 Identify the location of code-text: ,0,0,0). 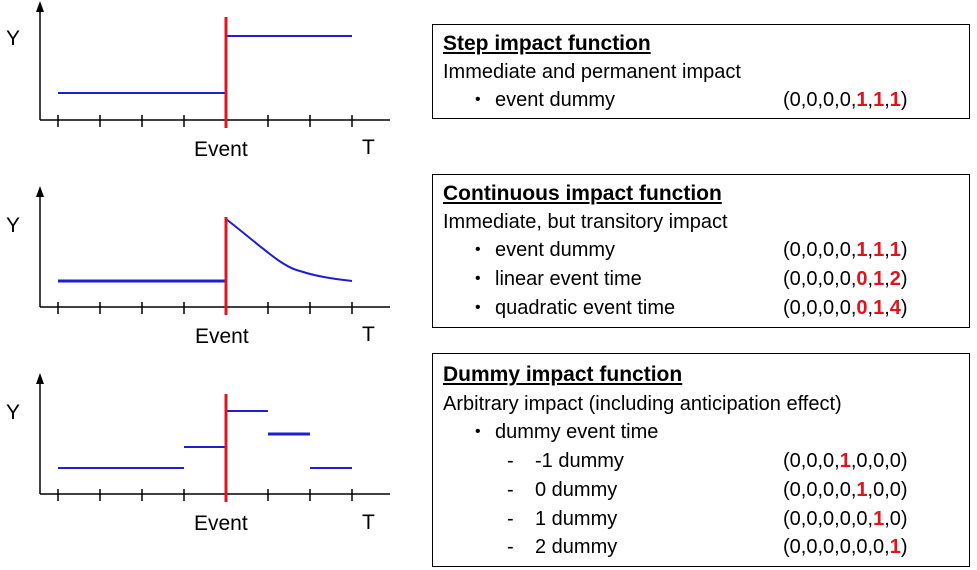
(879, 461).